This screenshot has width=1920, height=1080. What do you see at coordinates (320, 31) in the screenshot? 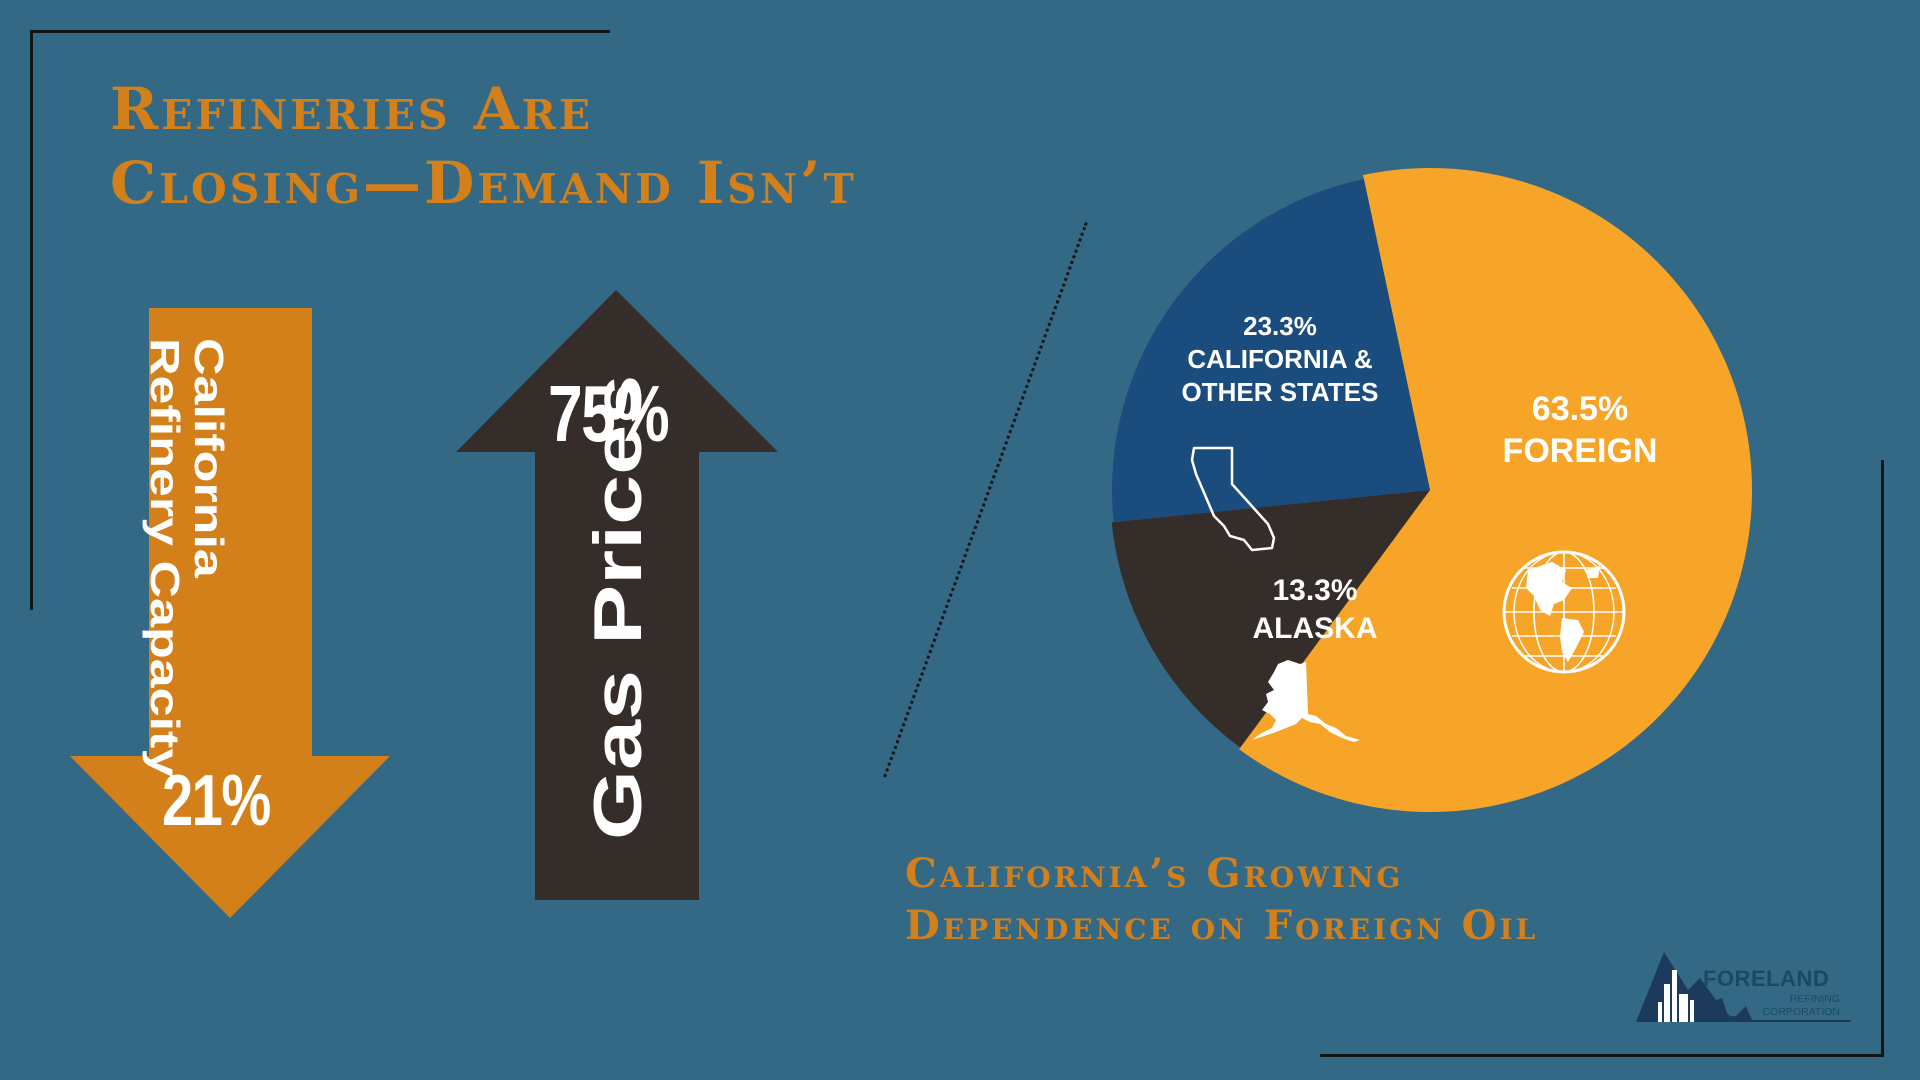
I see `frame-line-top` at bounding box center [320, 31].